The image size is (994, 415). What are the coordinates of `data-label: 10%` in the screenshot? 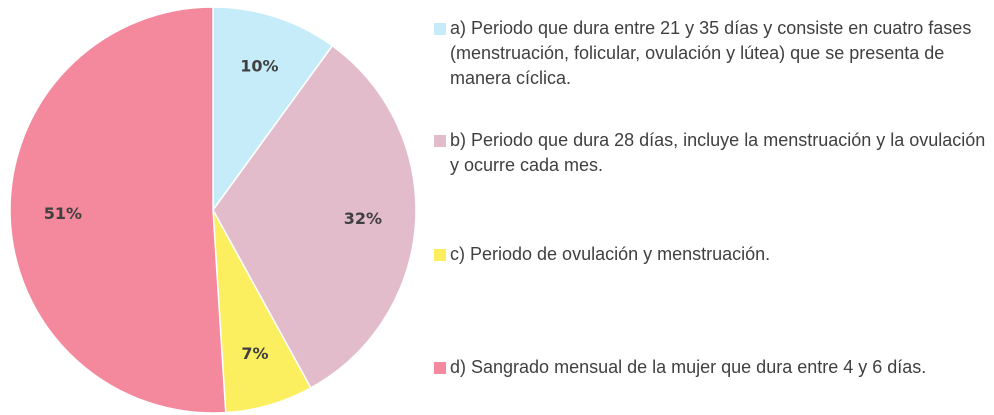 It's located at (259, 66).